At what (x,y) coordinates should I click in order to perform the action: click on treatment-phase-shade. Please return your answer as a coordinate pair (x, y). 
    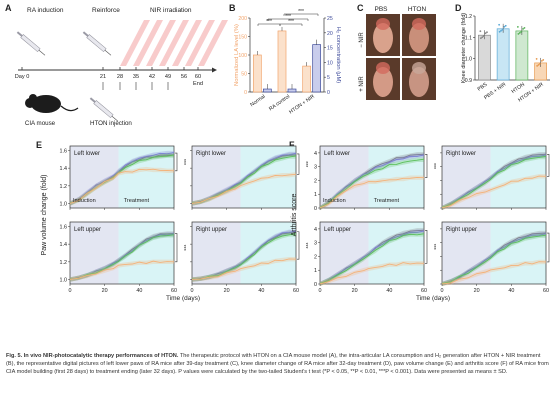
    Looking at the image, I should click on (518, 253).